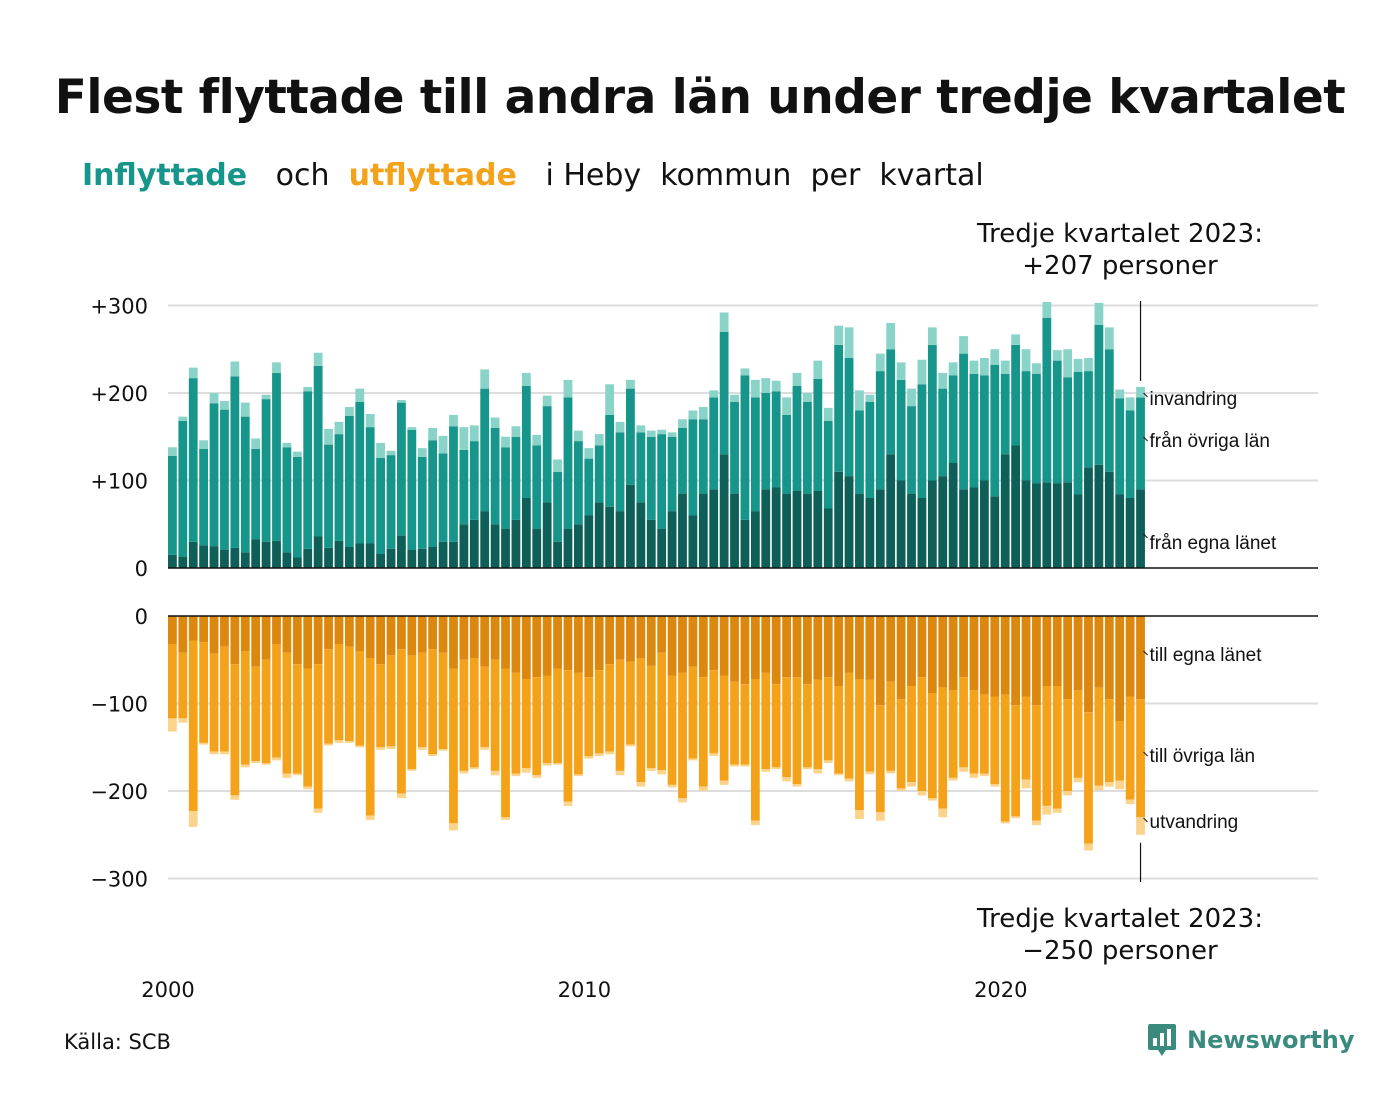  Describe the element at coordinates (119, 792) in the screenshot. I see `out-y-tick-label: −200` at that location.